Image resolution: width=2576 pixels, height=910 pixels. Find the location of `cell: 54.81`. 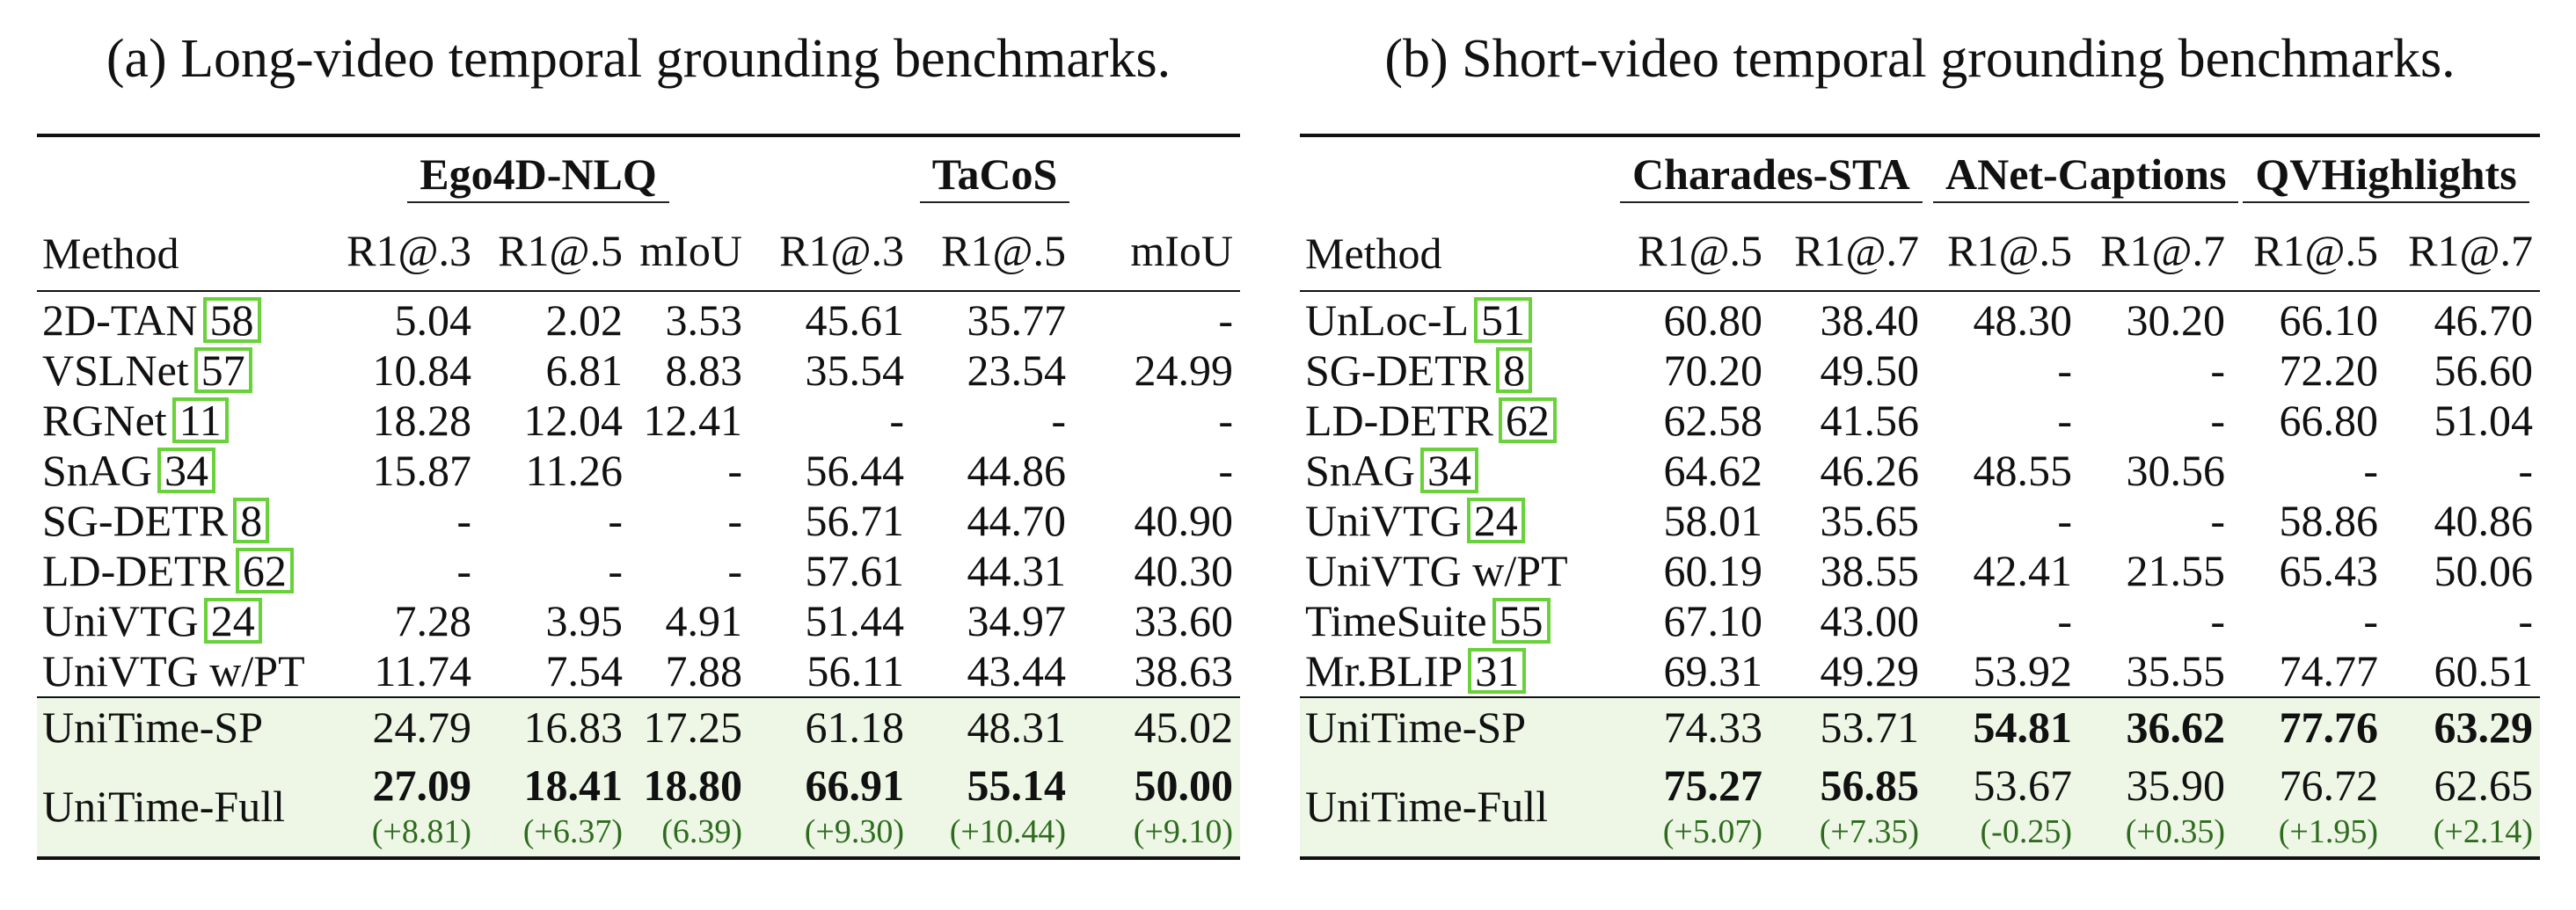

cell: 54.81 is located at coordinates (2002, 726).